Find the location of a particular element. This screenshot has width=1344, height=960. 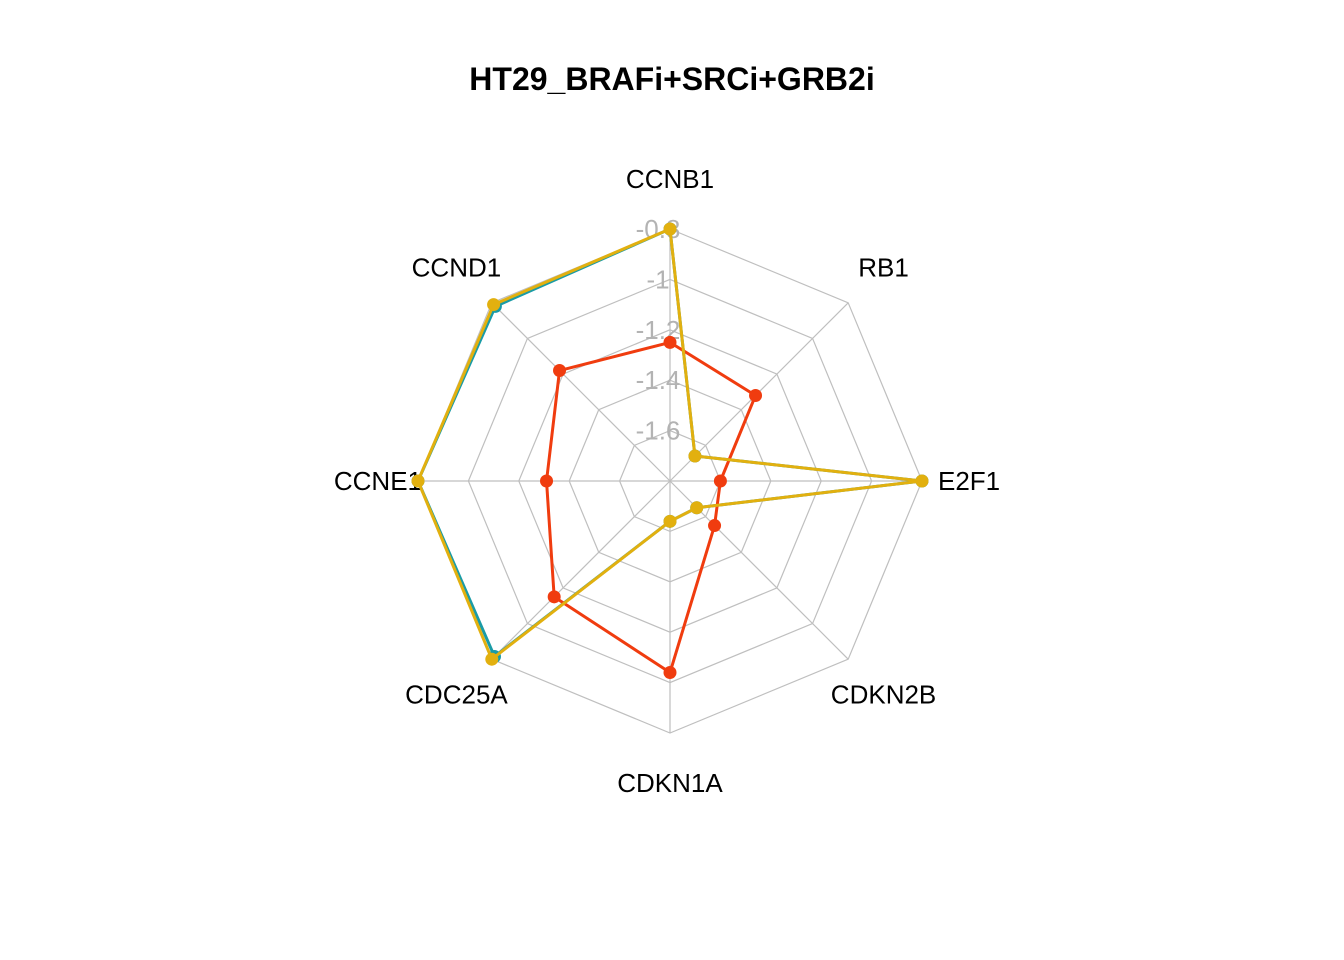

tick-label: -1.4 is located at coordinates (658, 380).